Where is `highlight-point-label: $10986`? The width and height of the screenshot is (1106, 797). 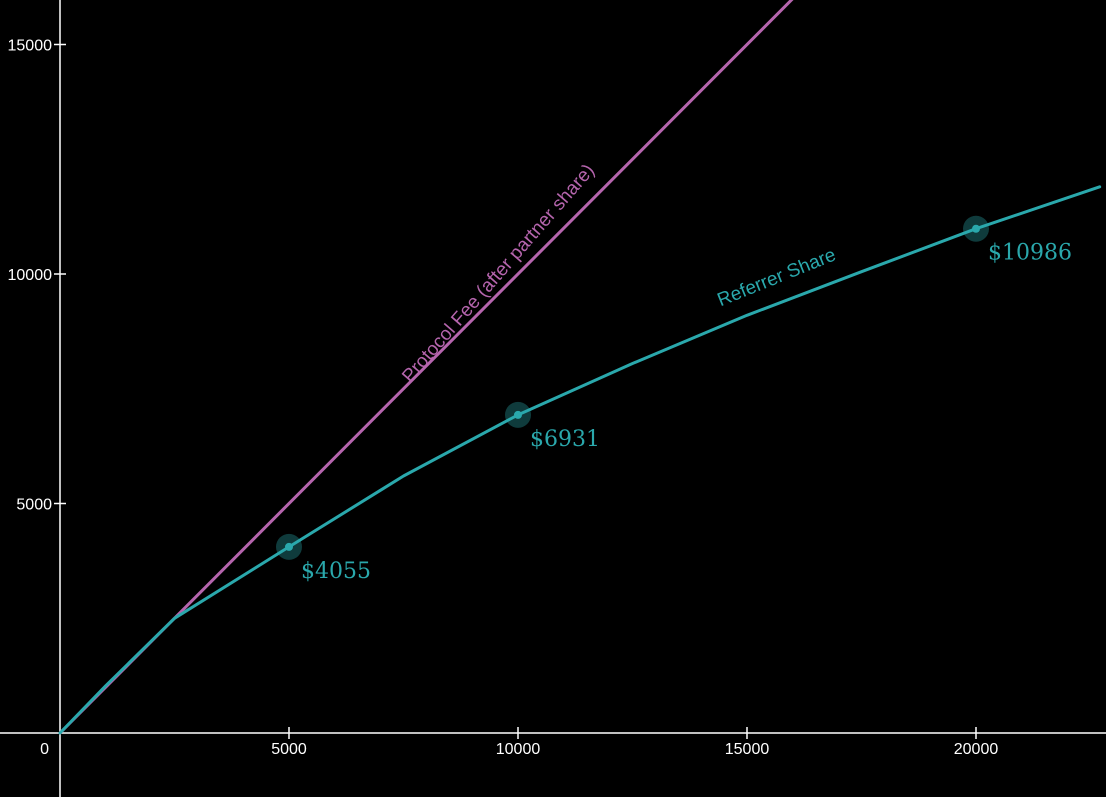
highlight-point-label: $10986 is located at coordinates (1030, 253).